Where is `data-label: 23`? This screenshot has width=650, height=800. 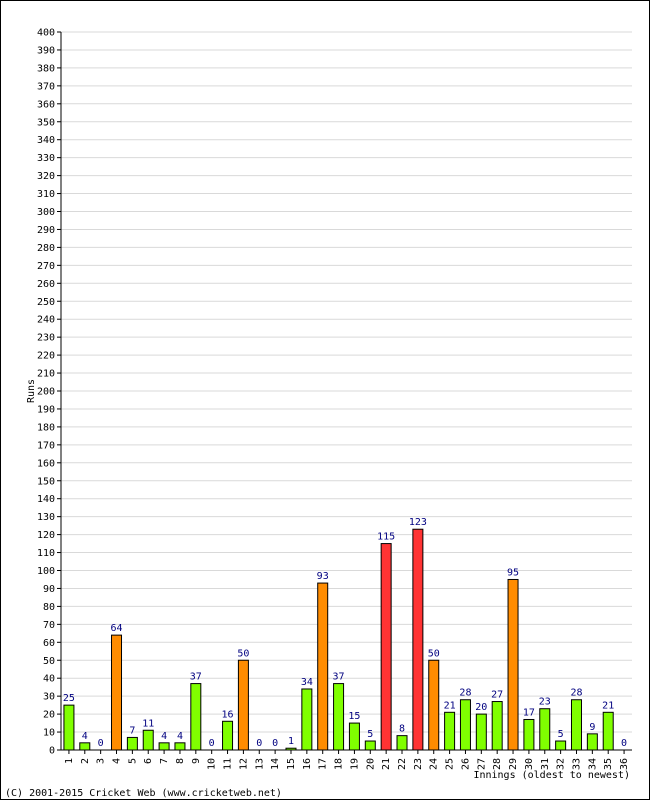 data-label: 23 is located at coordinates (545, 702).